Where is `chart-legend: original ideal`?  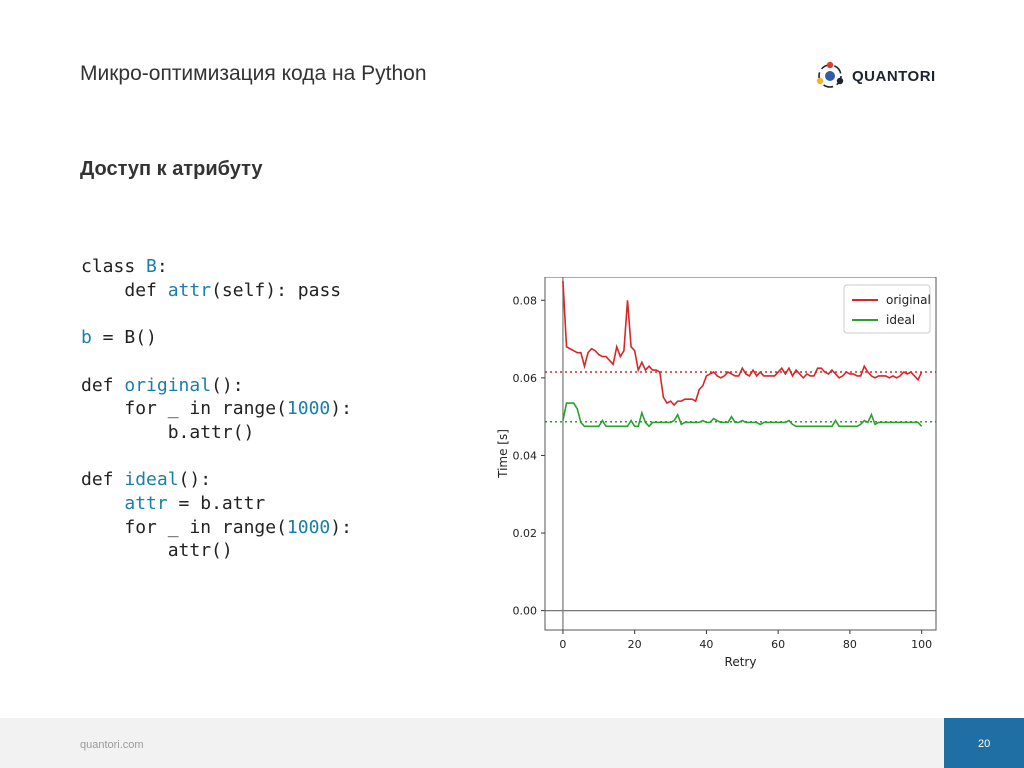
chart-legend: original ideal is located at coordinates (887, 309).